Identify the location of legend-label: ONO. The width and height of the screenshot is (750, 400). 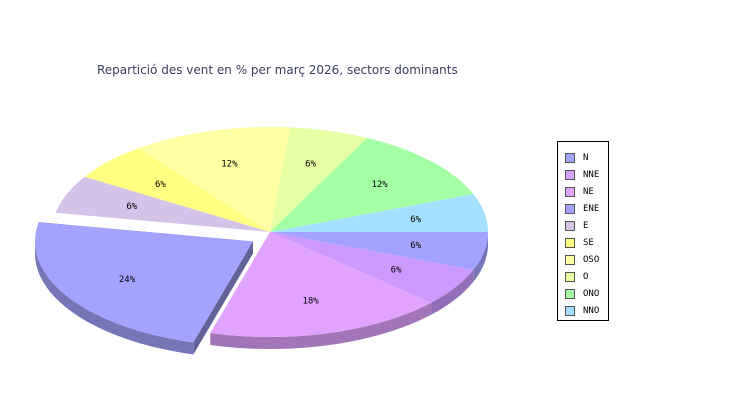
(591, 293).